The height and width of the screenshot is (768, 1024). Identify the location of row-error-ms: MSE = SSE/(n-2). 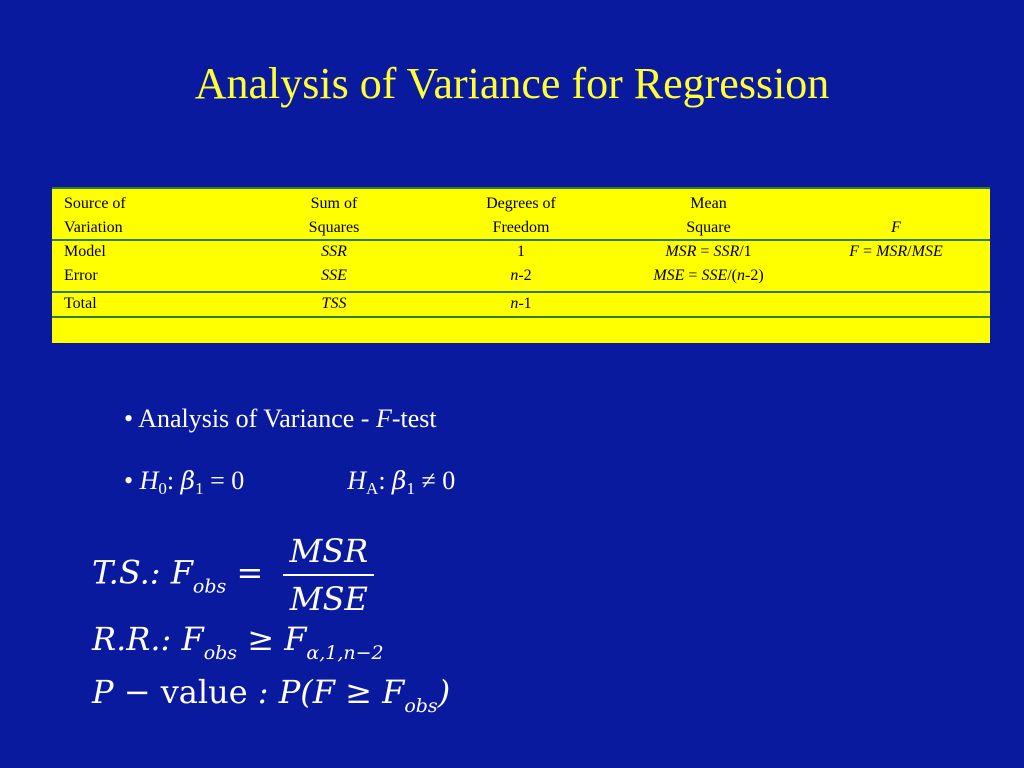
(708, 275).